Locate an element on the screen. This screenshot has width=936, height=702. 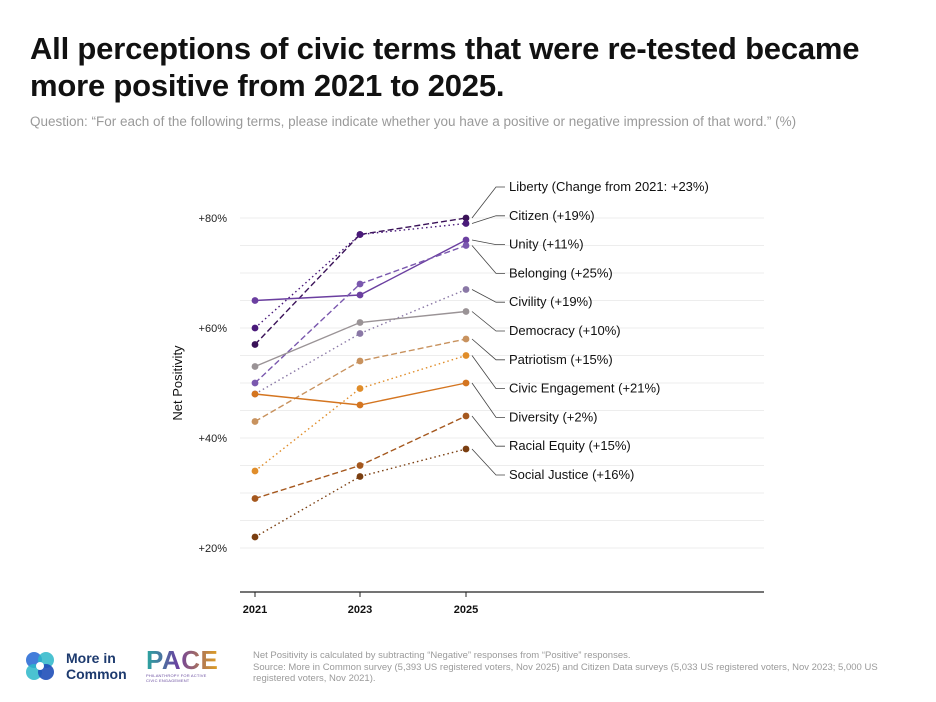
x-tick-label: 2021 is located at coordinates (255, 610).